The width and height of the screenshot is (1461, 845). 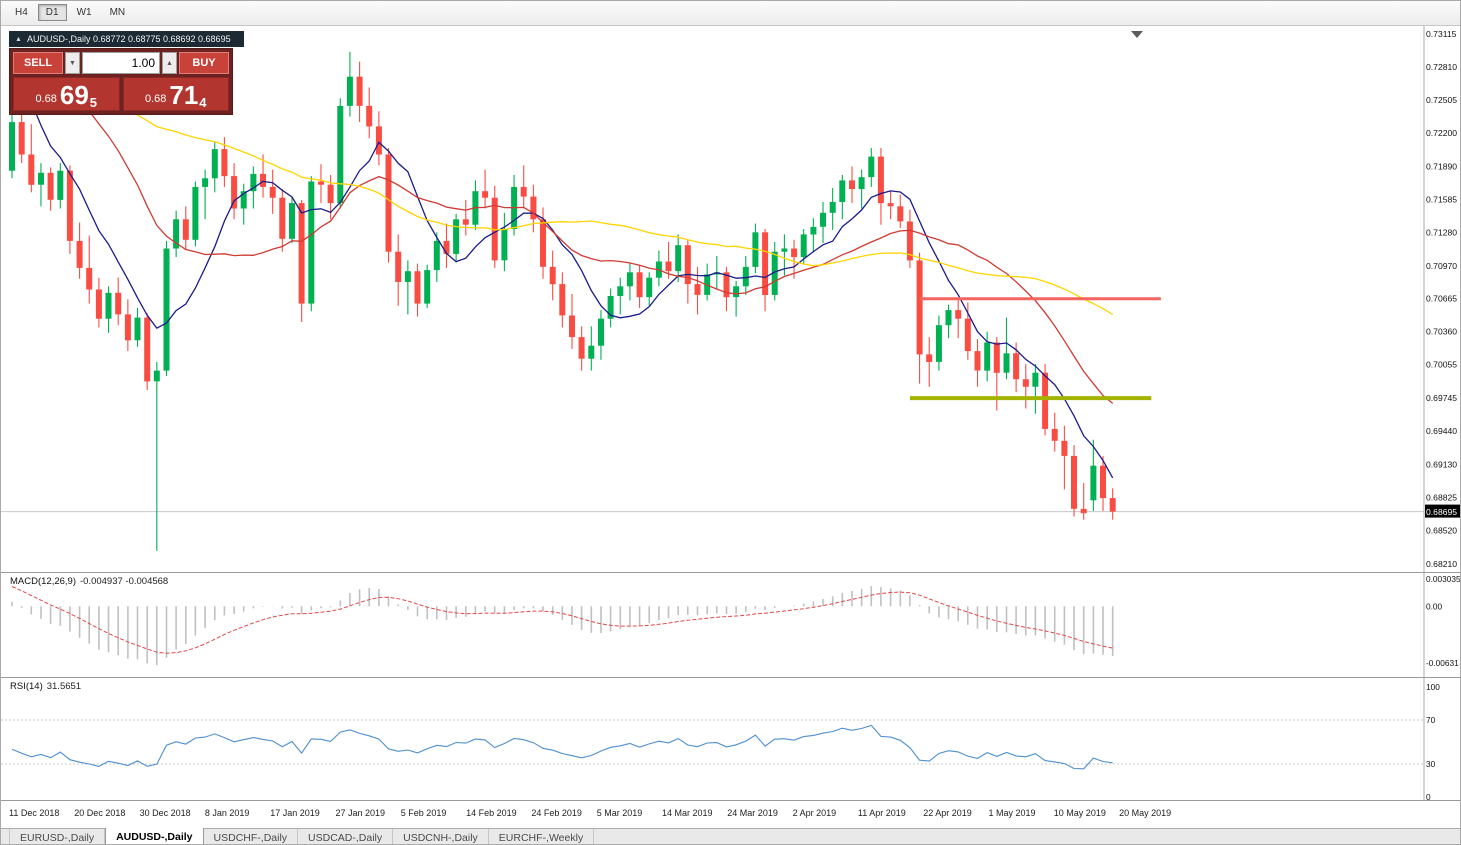 I want to click on date-label: 22 Apr 2019, so click(x=947, y=813).